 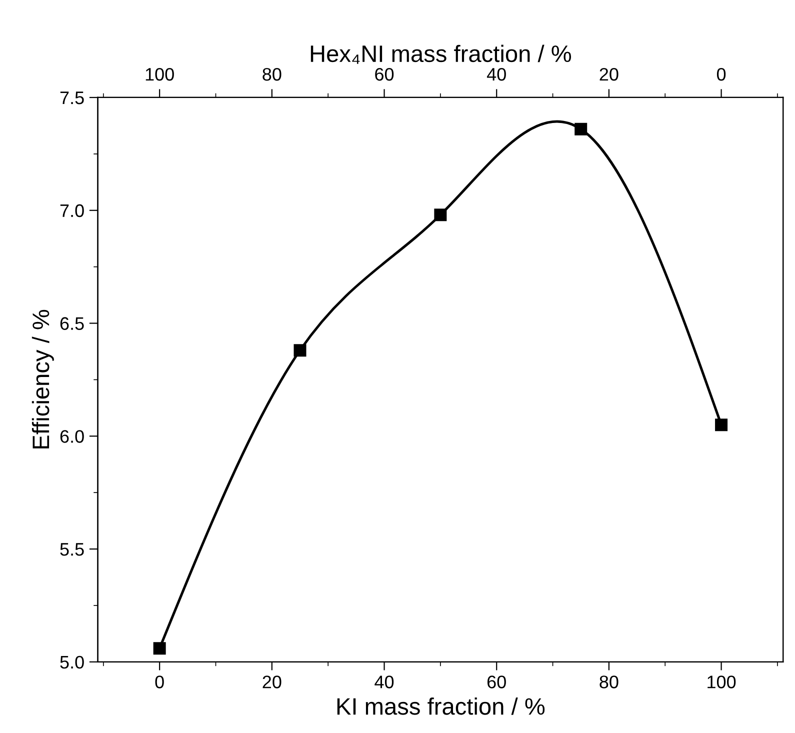 What do you see at coordinates (272, 74) in the screenshot?
I see `x2-tick-label: 80` at bounding box center [272, 74].